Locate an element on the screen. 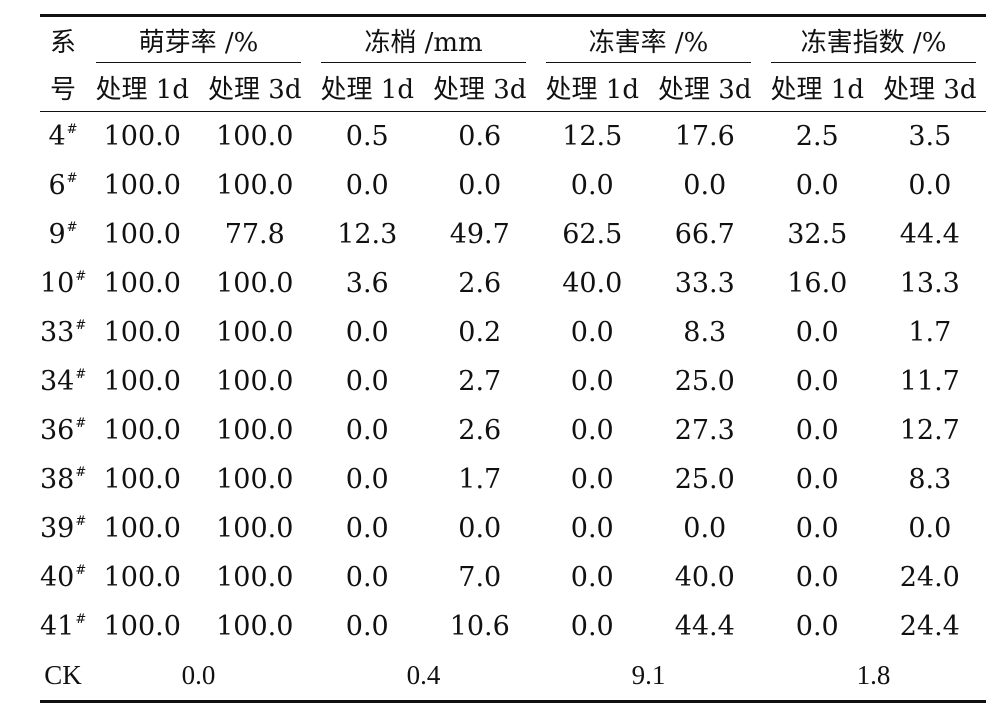  table-cell: 3.5 is located at coordinates (930, 136).